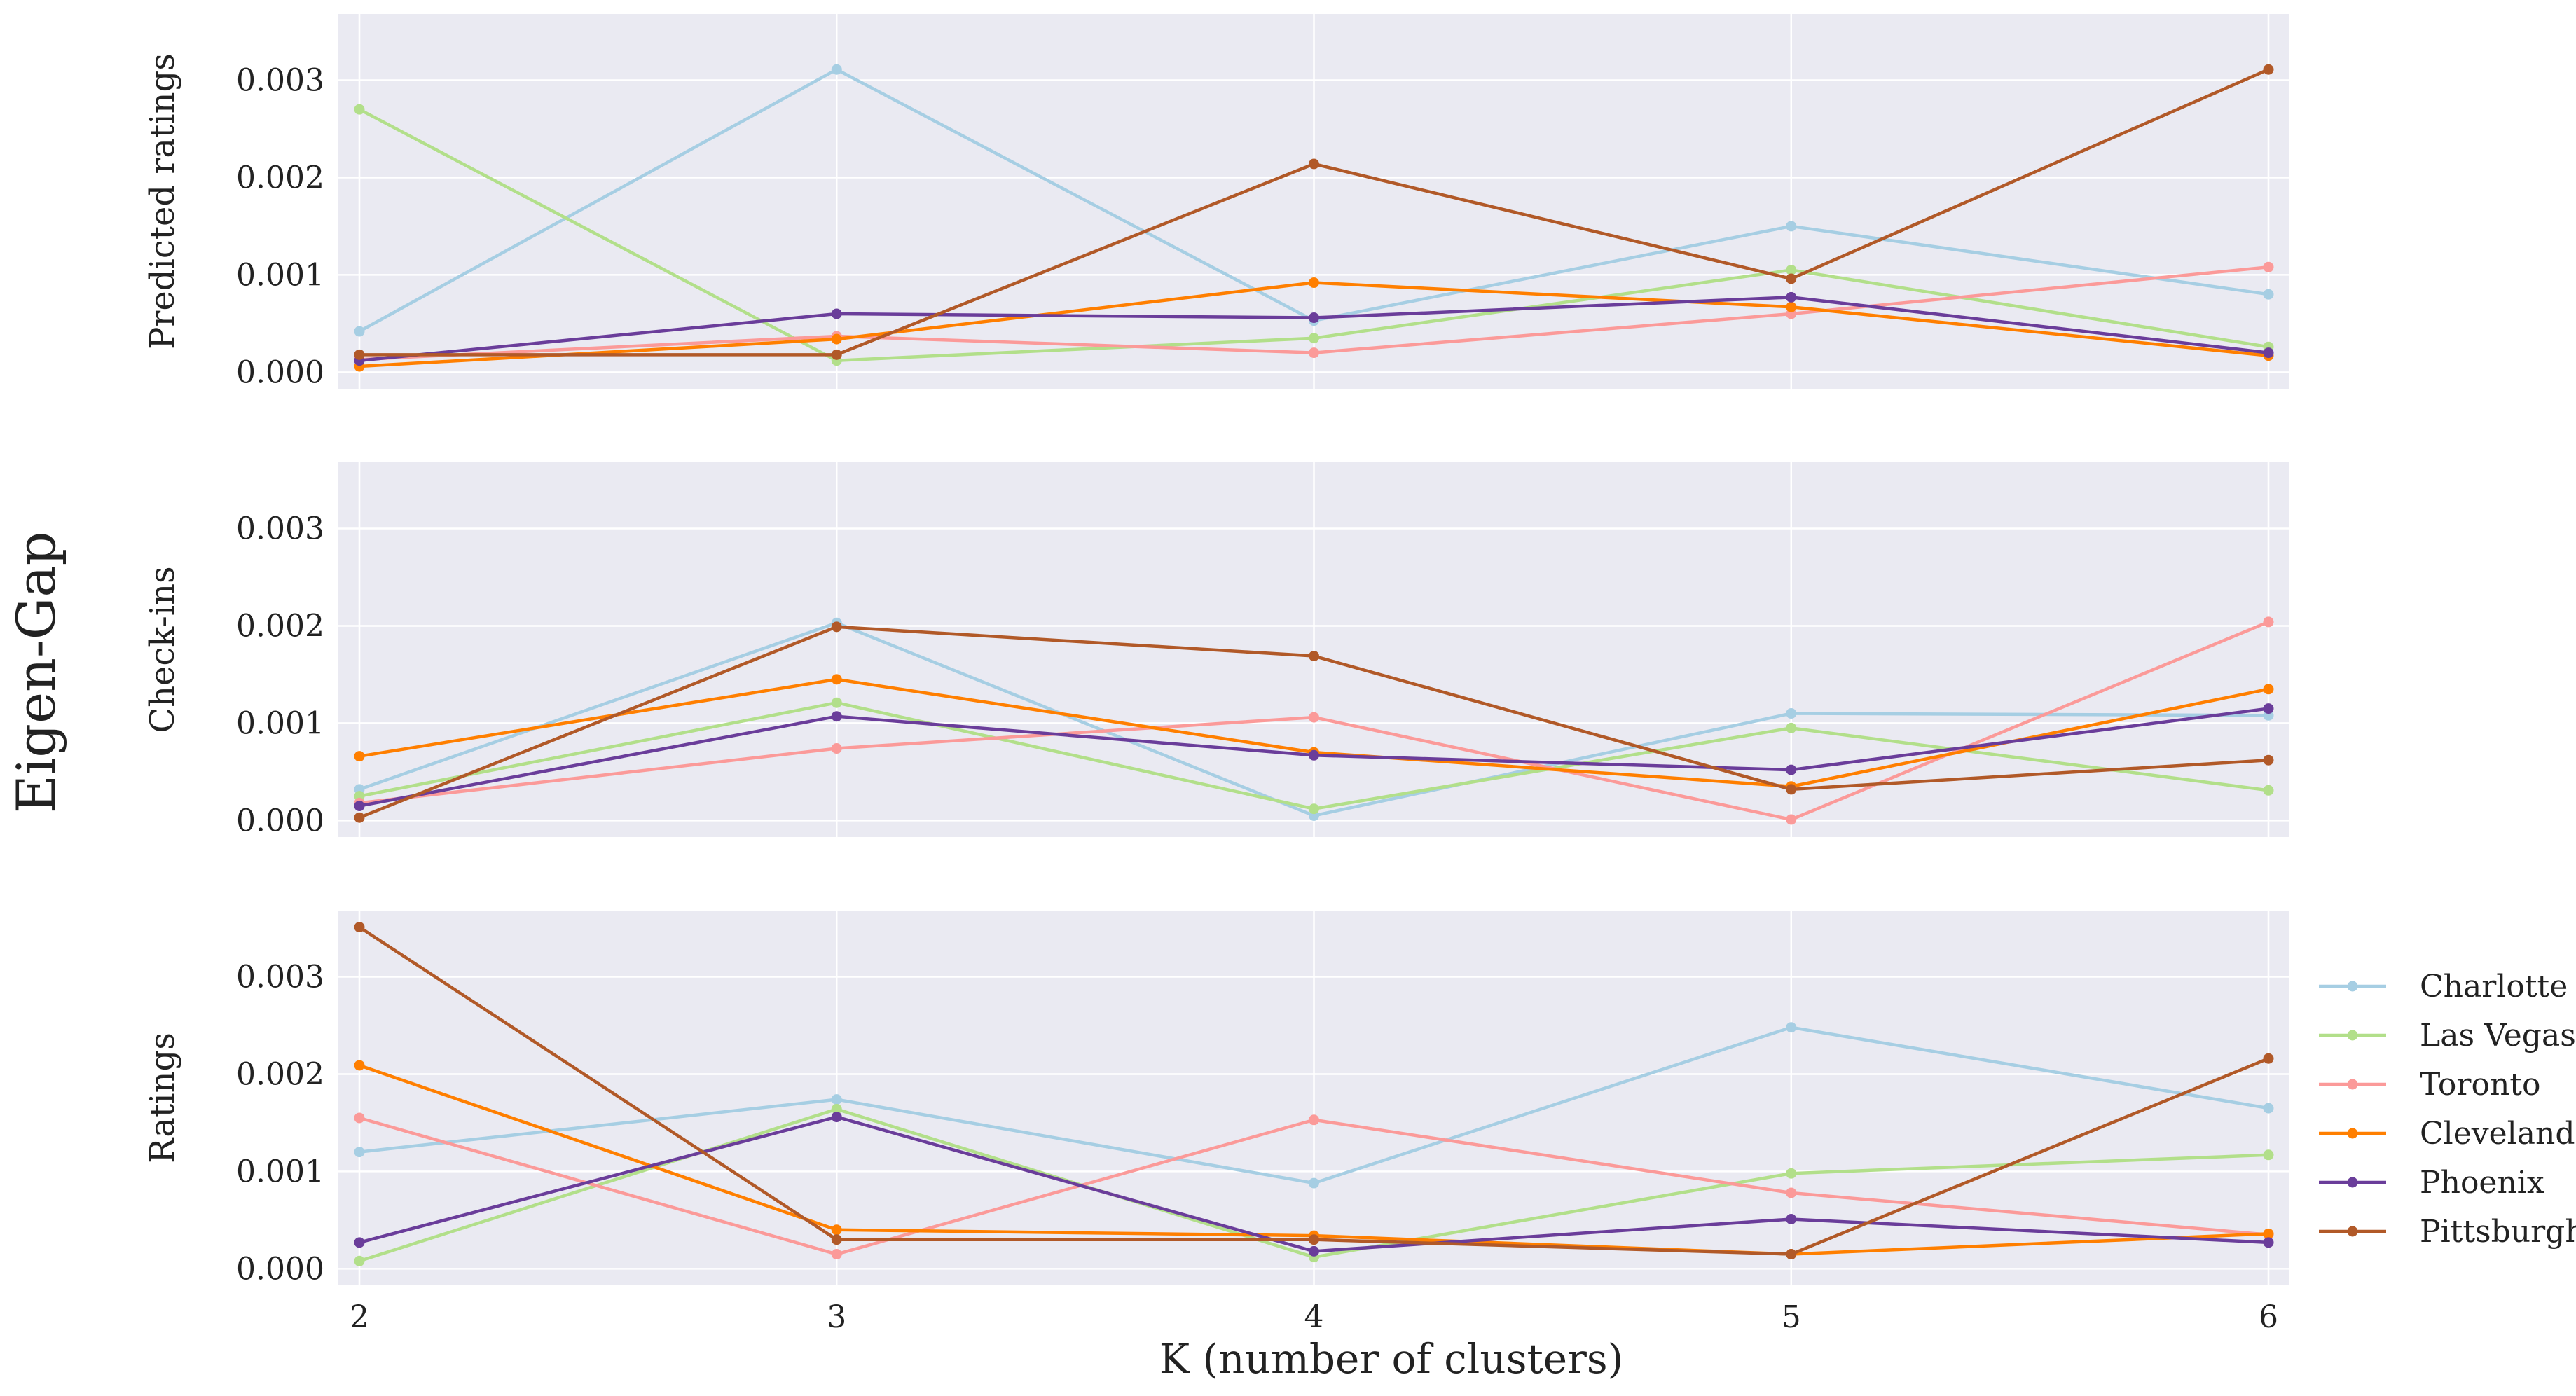 Image resolution: width=2576 pixels, height=1396 pixels. I want to click on series-cleveland, so click(1314, 324).